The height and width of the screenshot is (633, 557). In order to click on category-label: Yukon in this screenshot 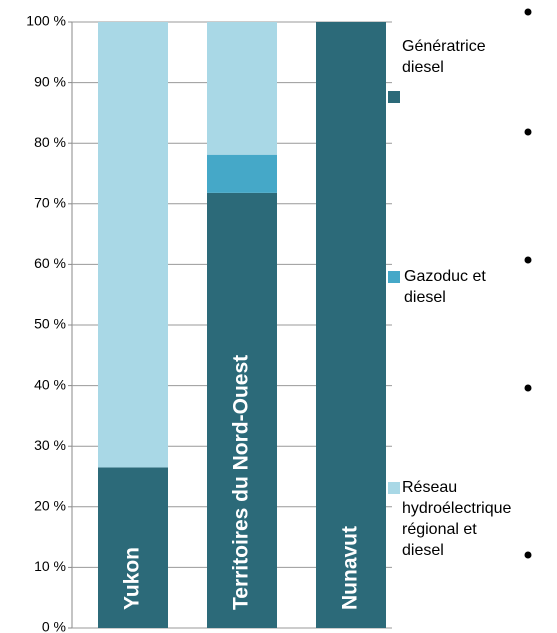, I will do `click(132, 578)`.